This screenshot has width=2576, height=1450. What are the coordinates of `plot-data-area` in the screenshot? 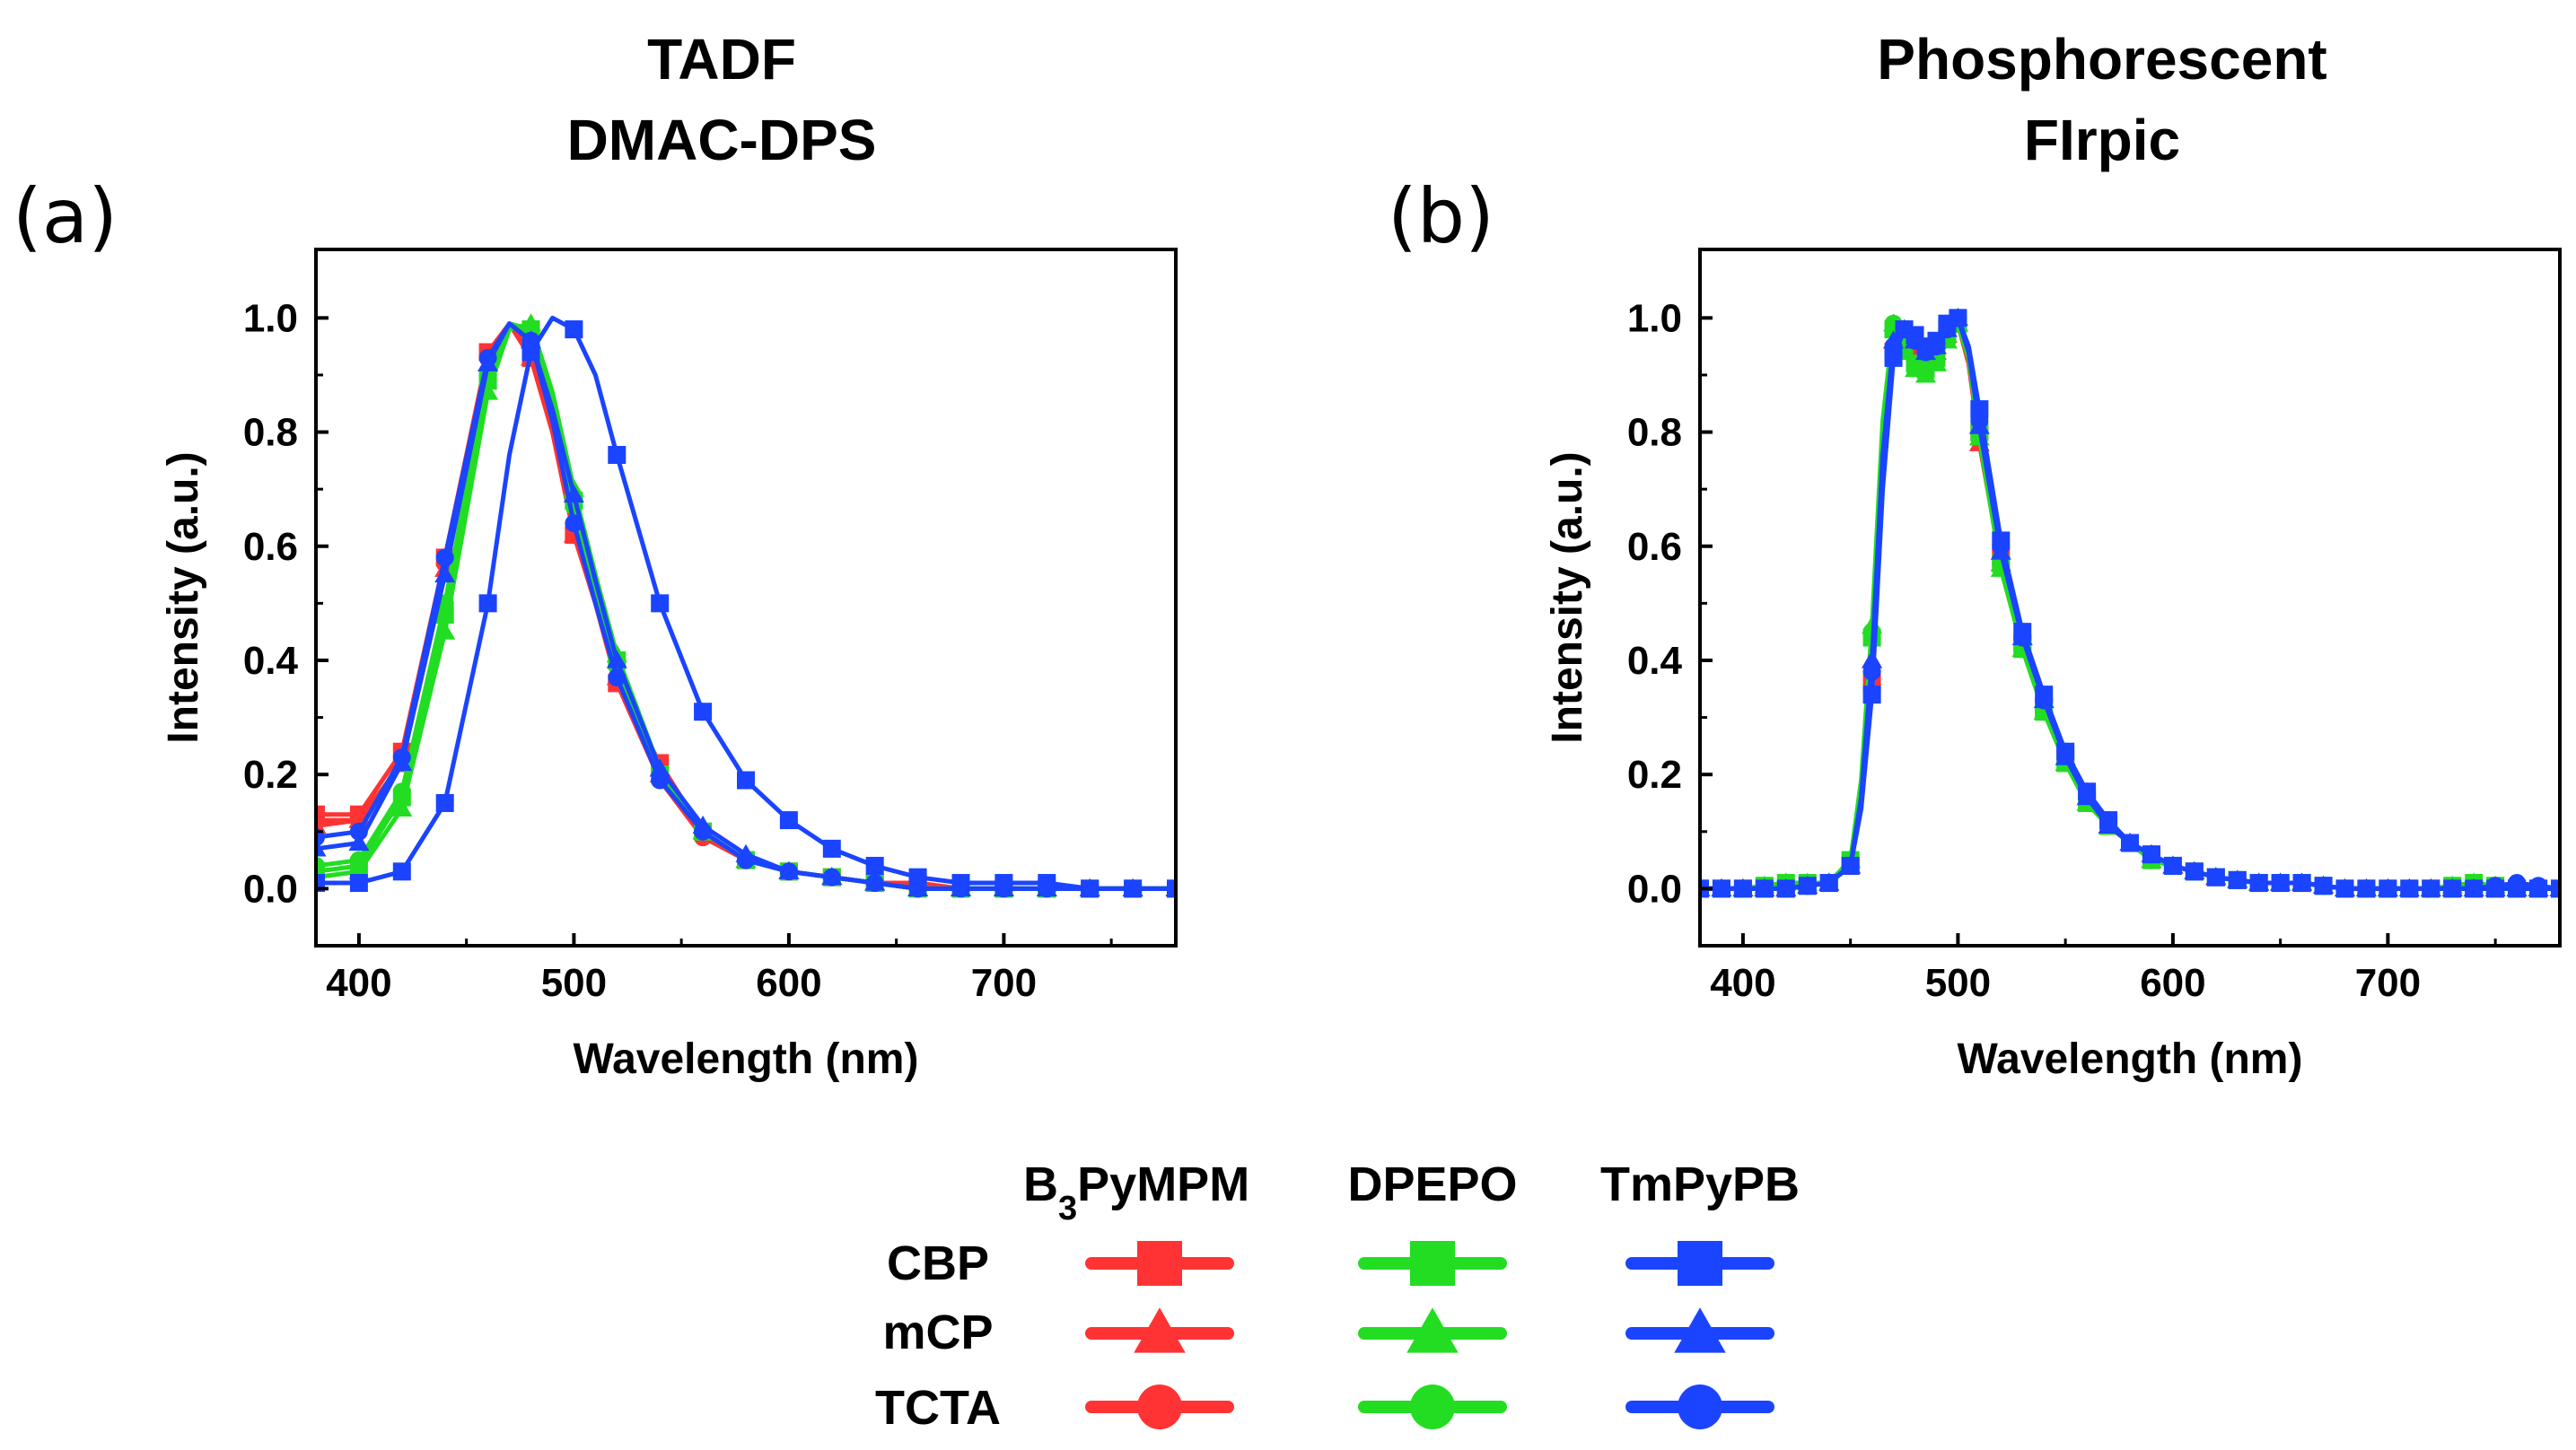 It's located at (746, 605).